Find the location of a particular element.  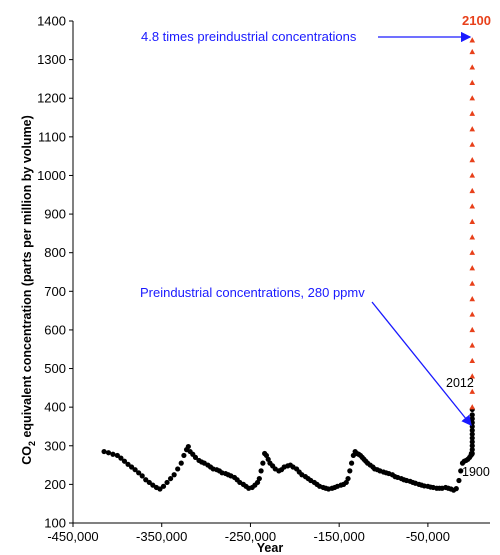

arrow-preindustrial is located at coordinates (421, 364).